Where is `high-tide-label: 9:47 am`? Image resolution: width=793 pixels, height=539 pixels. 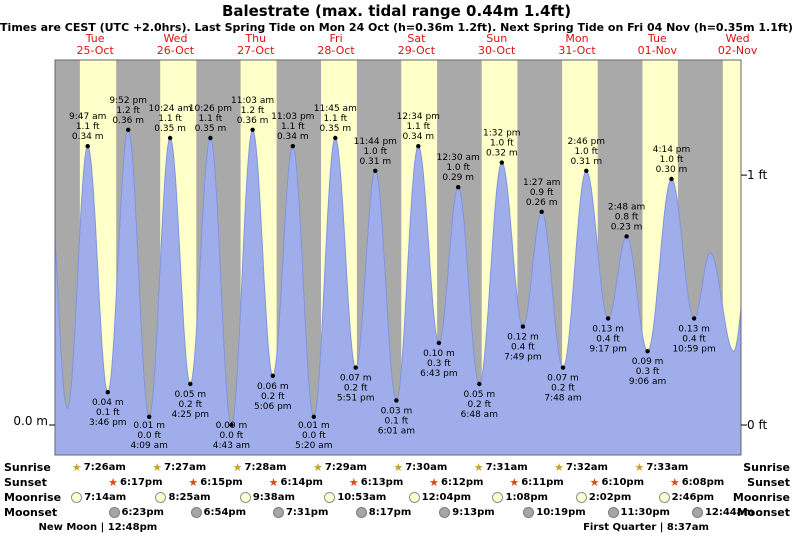 high-tide-label: 9:47 am is located at coordinates (87, 117).